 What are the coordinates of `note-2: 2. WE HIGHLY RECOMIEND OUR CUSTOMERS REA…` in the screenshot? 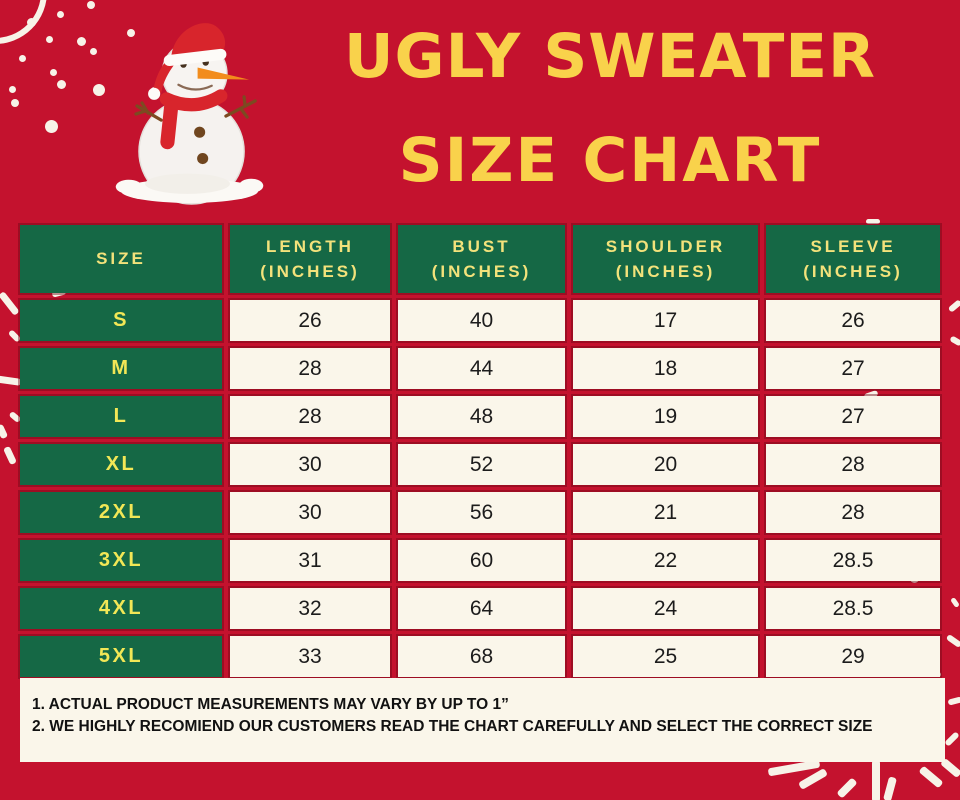 It's located at (452, 727).